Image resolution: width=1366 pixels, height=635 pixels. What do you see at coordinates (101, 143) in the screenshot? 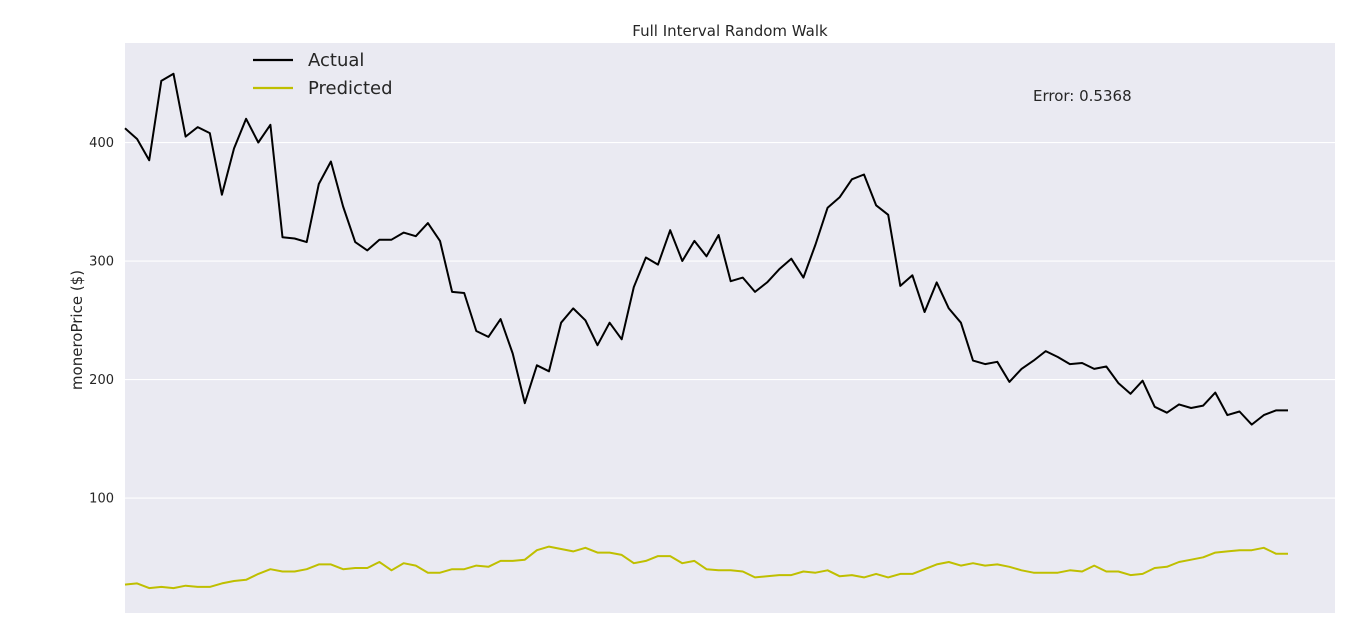
I see `y-tick-label: 400` at bounding box center [101, 143].